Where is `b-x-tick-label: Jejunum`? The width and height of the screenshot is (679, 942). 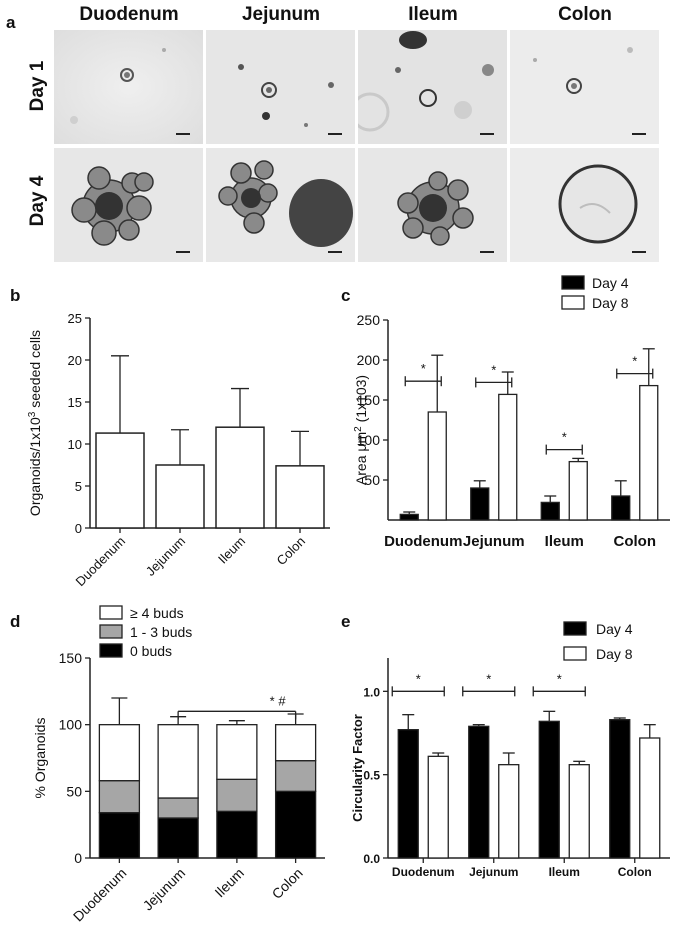 b-x-tick-label: Jejunum is located at coordinates (165, 556).